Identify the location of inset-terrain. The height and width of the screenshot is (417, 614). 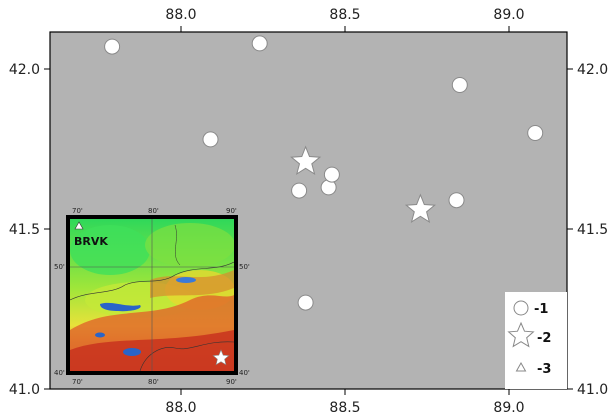
(152, 295).